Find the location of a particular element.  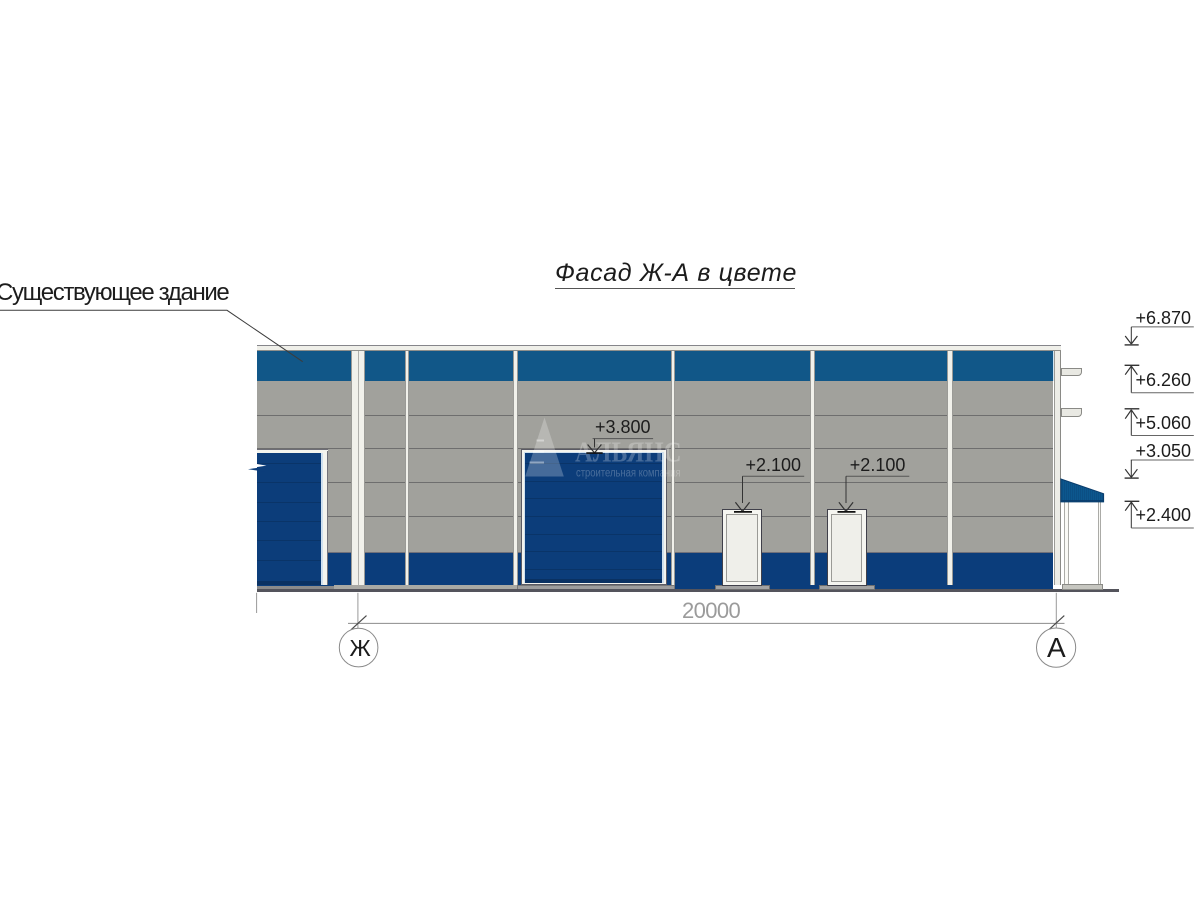

svg-text: строительная компания is located at coordinates (628, 473).